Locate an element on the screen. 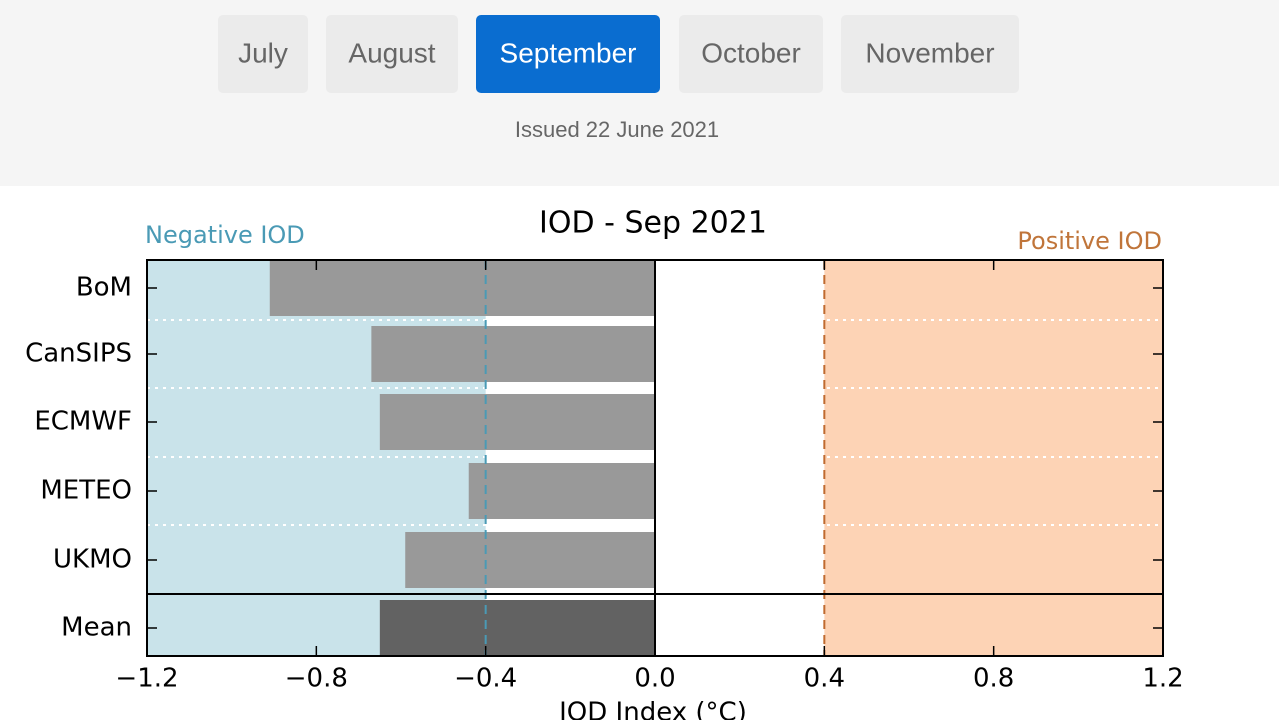 This screenshot has height=720, width=1279. tab-label: October is located at coordinates (751, 52).